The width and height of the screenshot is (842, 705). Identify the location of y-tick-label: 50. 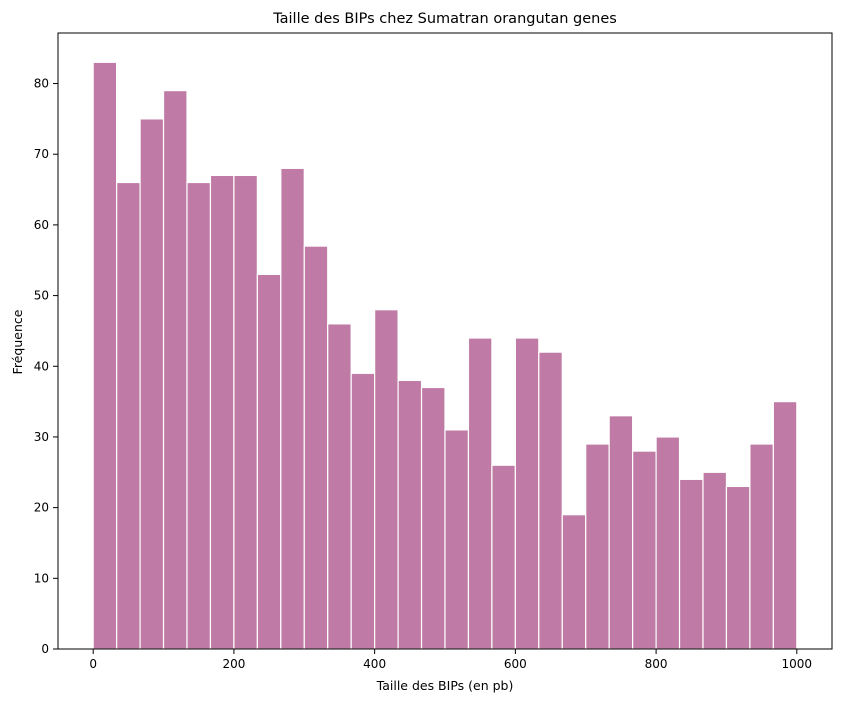
(41, 296).